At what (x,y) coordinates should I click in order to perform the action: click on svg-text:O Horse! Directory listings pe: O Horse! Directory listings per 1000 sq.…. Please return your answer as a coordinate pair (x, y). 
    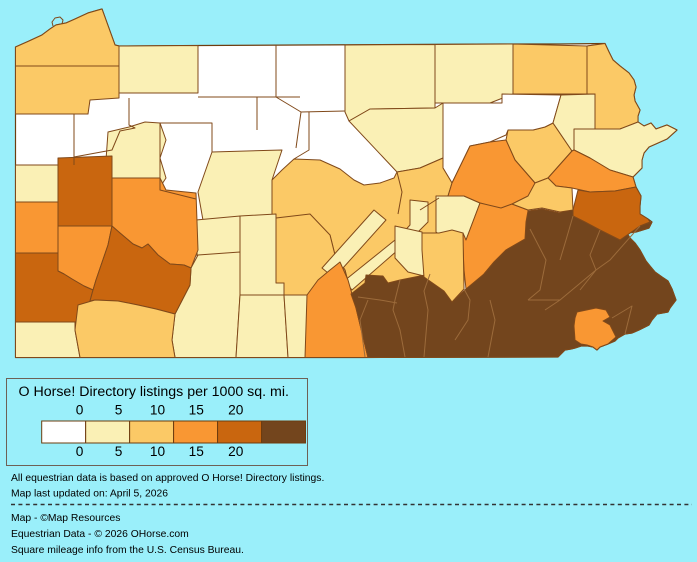
    Looking at the image, I should click on (154, 392).